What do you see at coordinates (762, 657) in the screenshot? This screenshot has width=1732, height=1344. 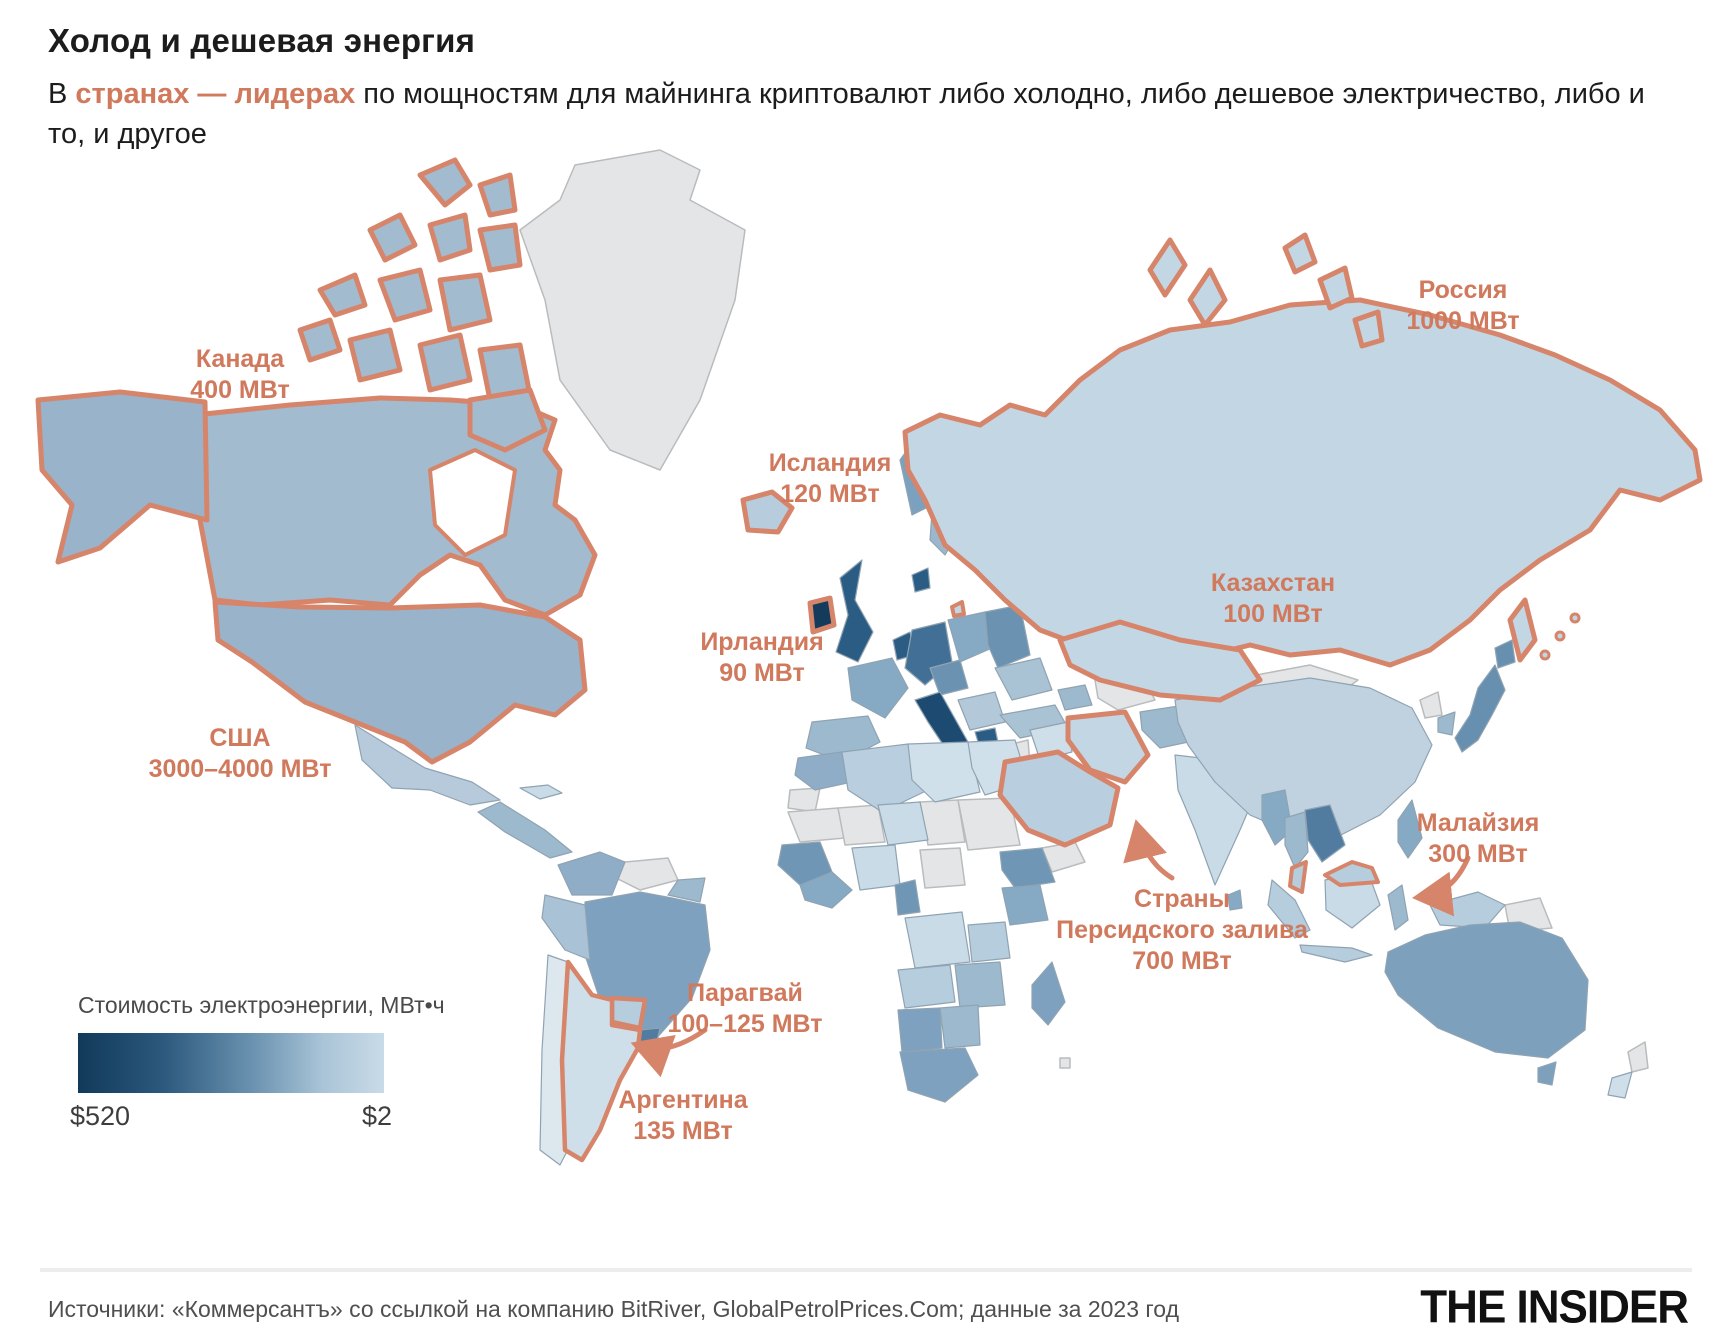 I see `map-label-ireland: Ирландия 90 МВт` at bounding box center [762, 657].